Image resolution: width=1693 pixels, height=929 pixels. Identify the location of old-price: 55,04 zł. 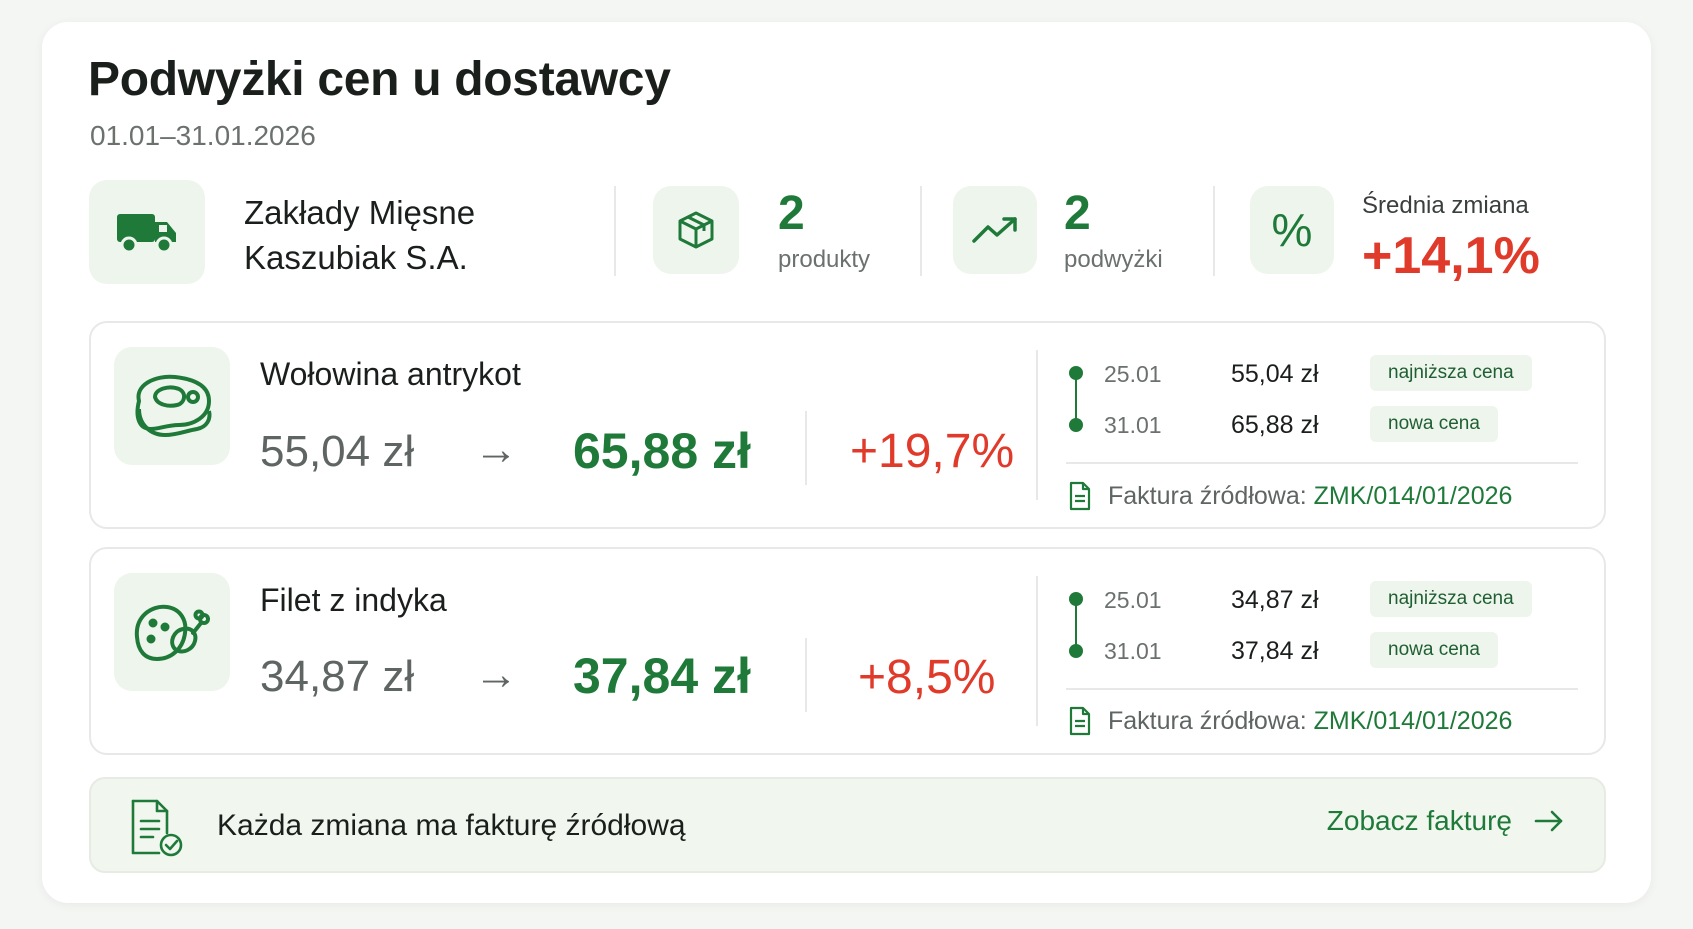
(337, 451).